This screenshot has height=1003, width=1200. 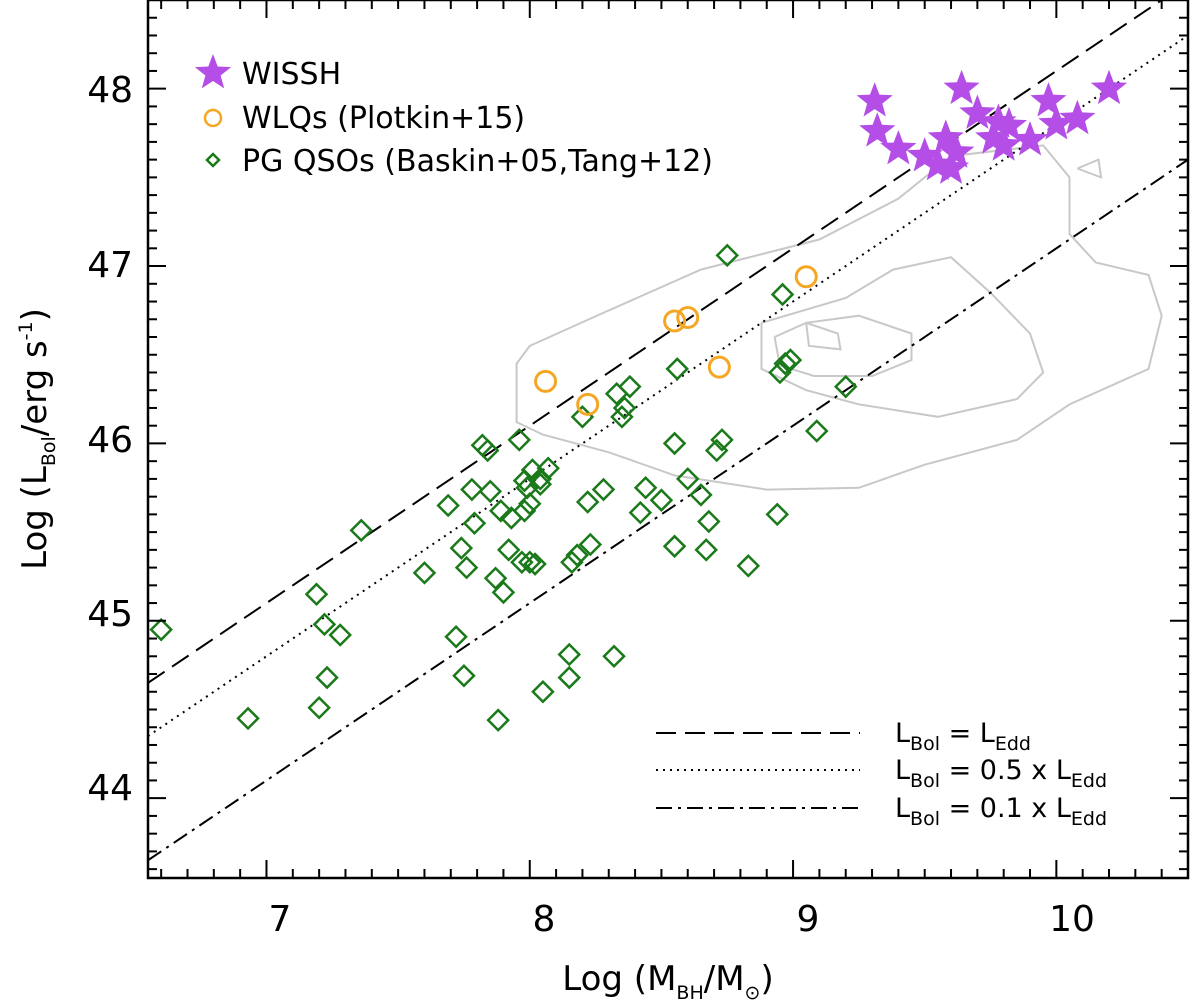 I want to click on key-label-01ledd: LBol = 0.1 x LEdd, so click(x=1001, y=811).